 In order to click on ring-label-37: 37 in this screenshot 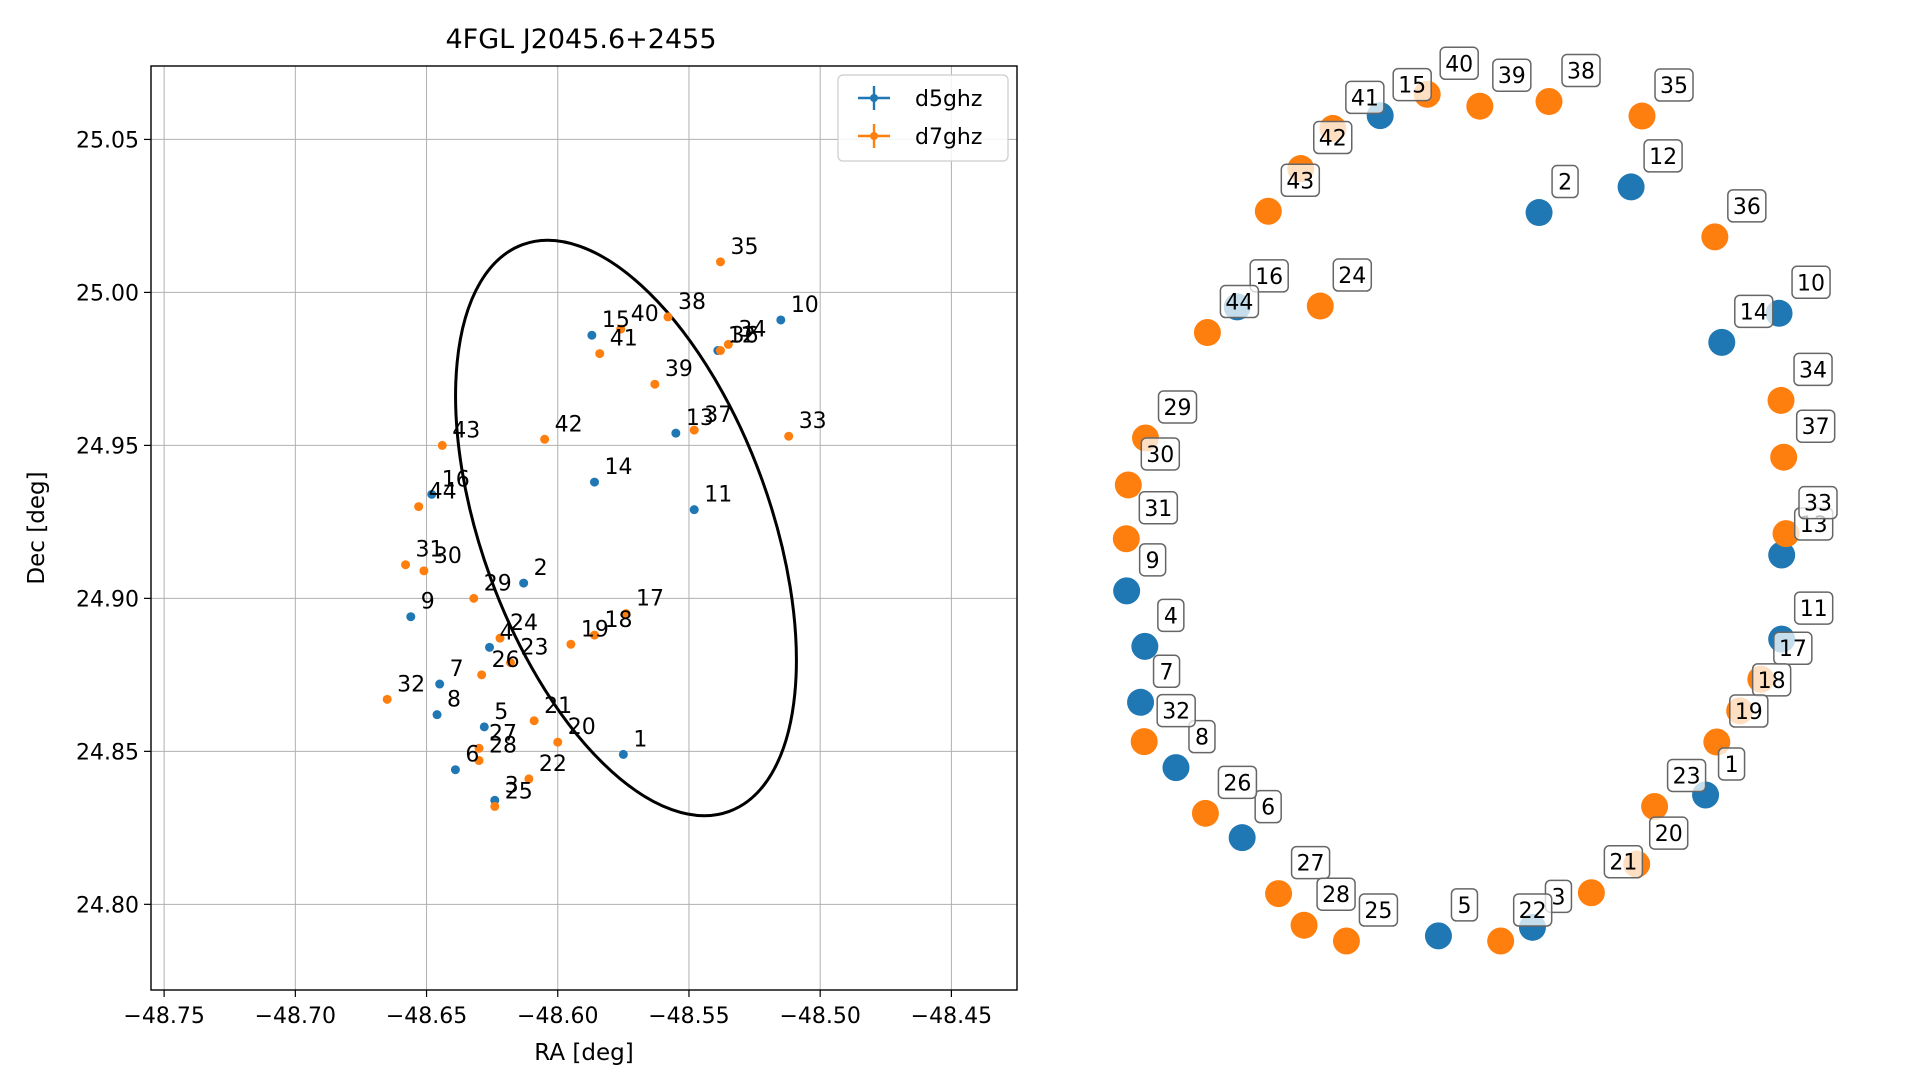, I will do `click(1816, 427)`.